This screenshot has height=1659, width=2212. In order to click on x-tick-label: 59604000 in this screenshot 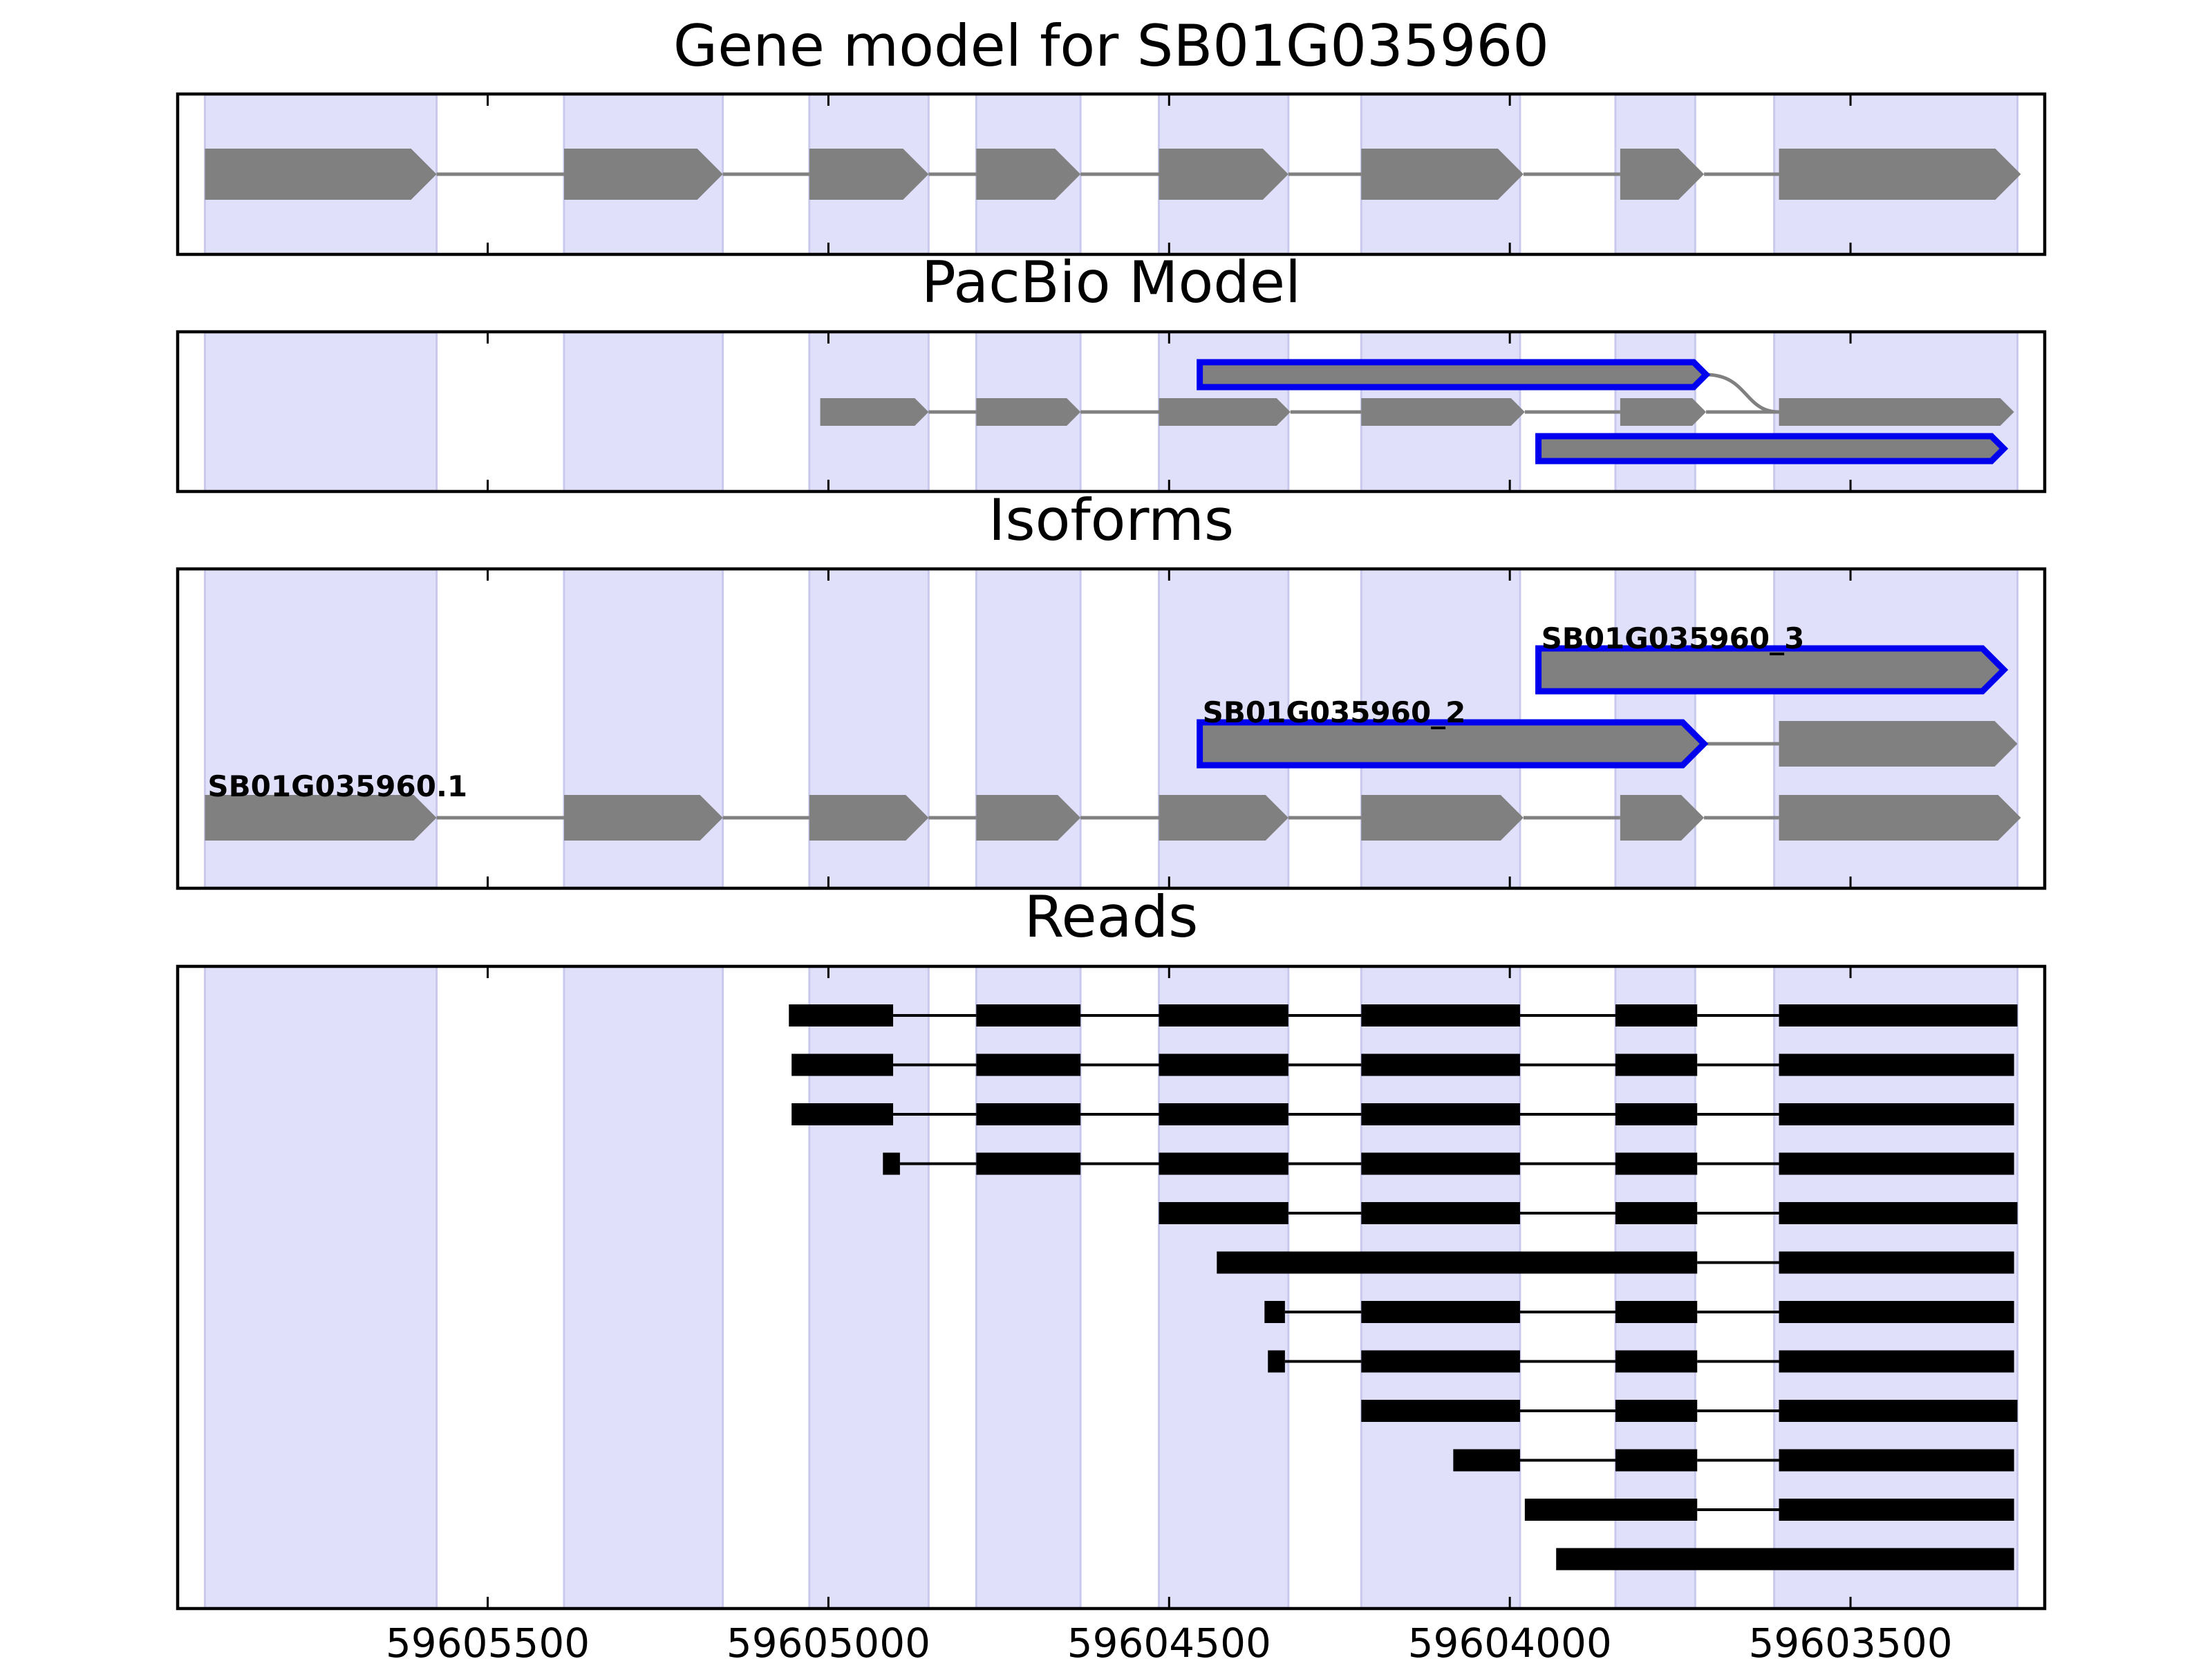, I will do `click(1510, 1639)`.